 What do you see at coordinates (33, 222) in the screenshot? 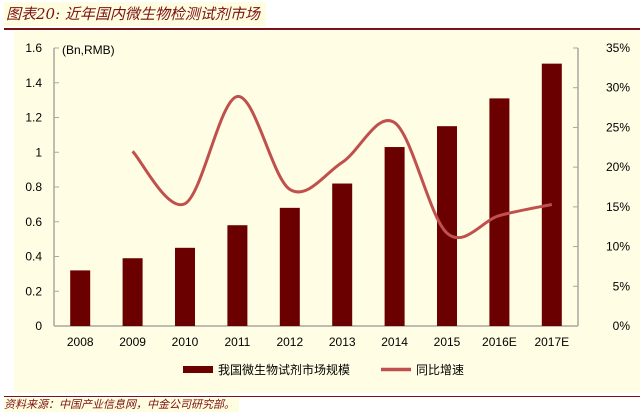
I see `left-tick-label: 0.6` at bounding box center [33, 222].